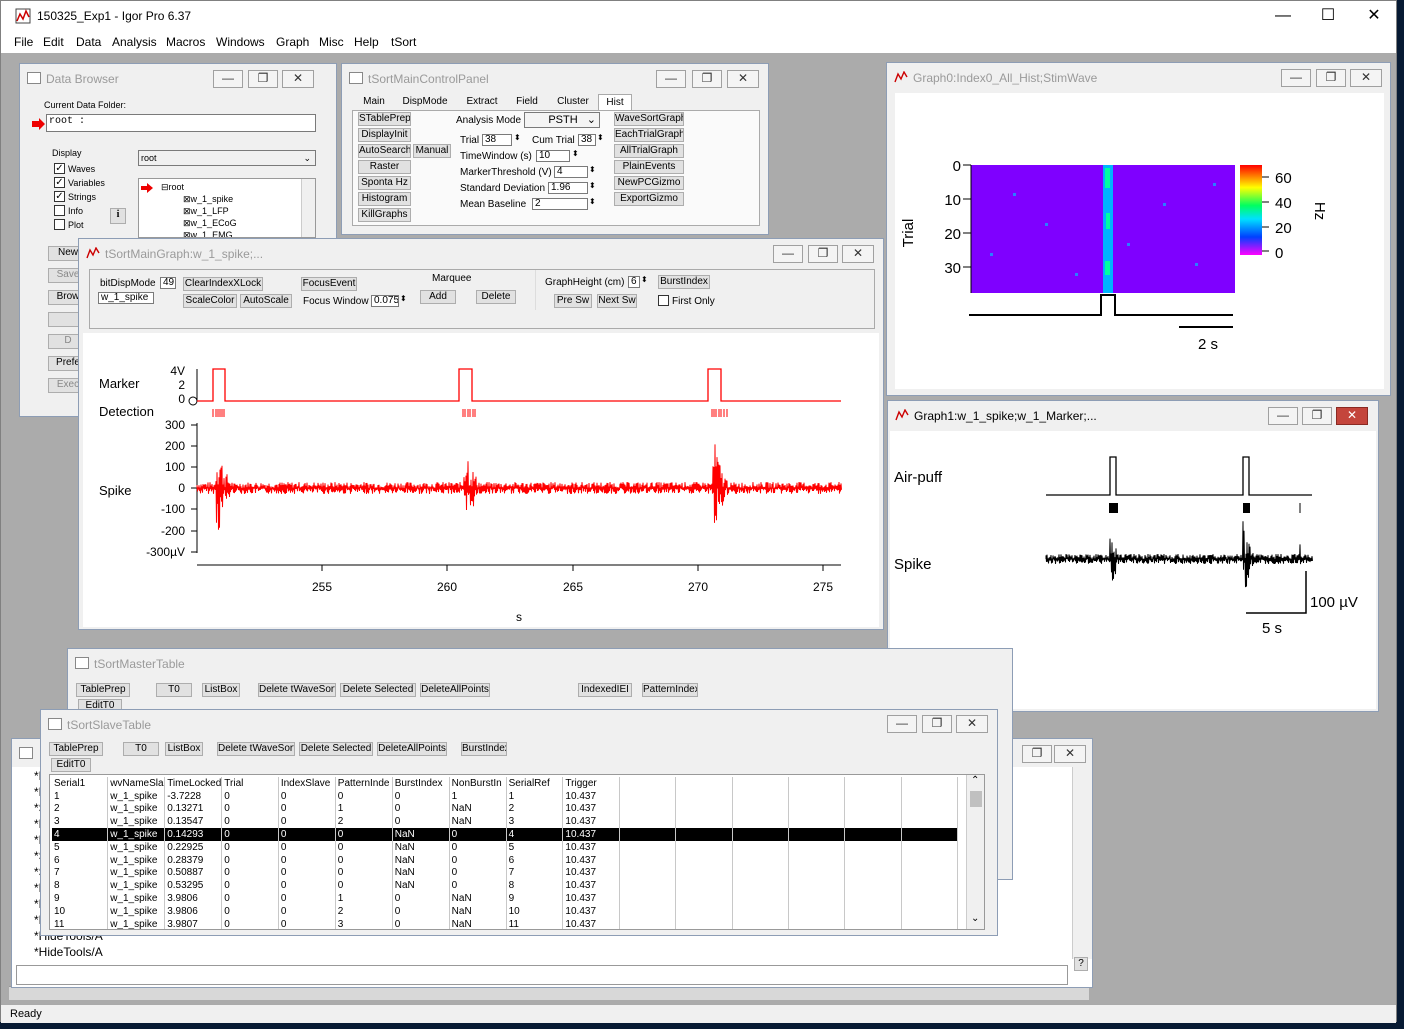  Describe the element at coordinates (535, 873) in the screenshot. I see `table-cell: 7` at that location.